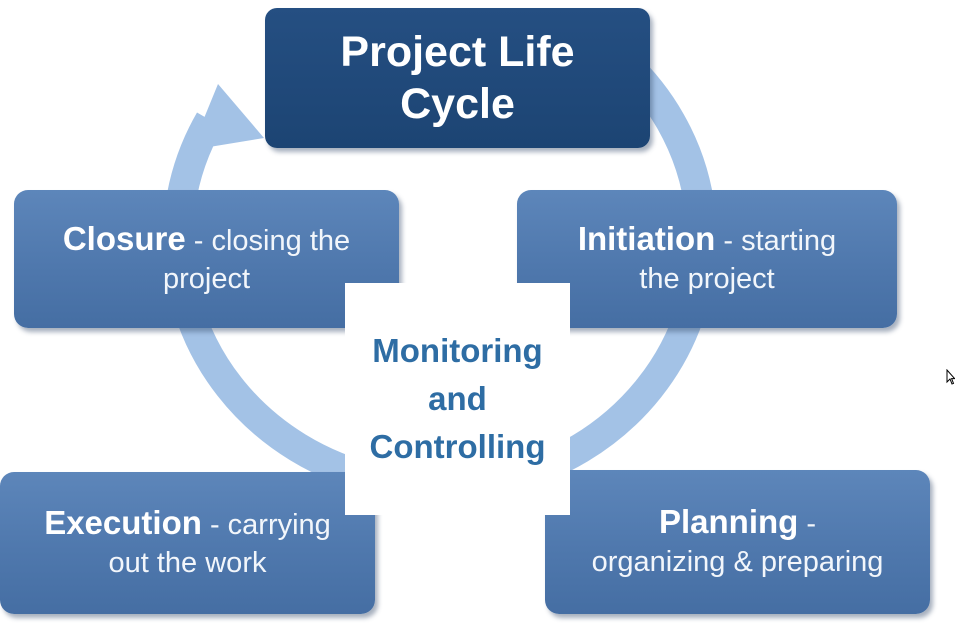  I want to click on stage-initiation-name: Initiation, so click(646, 238).